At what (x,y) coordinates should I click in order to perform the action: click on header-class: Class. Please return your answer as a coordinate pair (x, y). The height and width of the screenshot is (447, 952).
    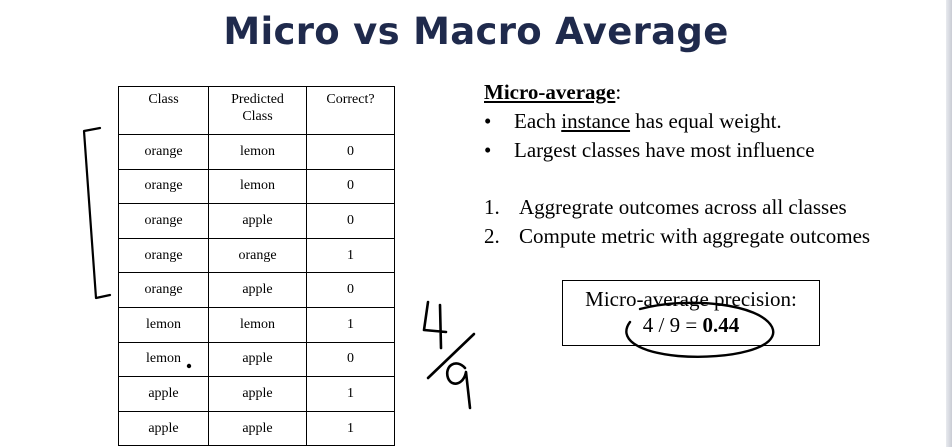
    Looking at the image, I should click on (163, 110).